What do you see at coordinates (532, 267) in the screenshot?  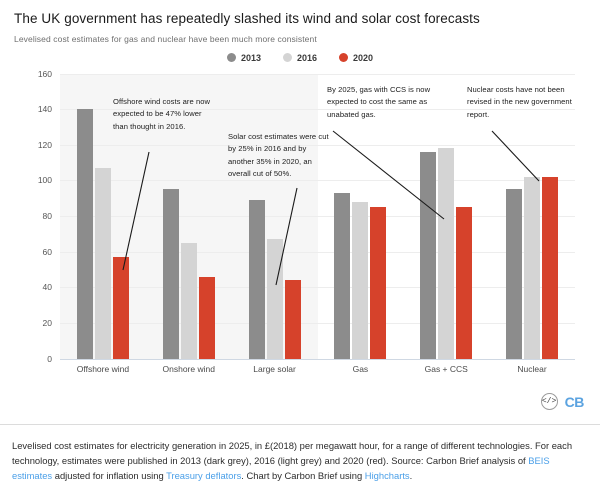 I see `bar-2016-nuclear` at bounding box center [532, 267].